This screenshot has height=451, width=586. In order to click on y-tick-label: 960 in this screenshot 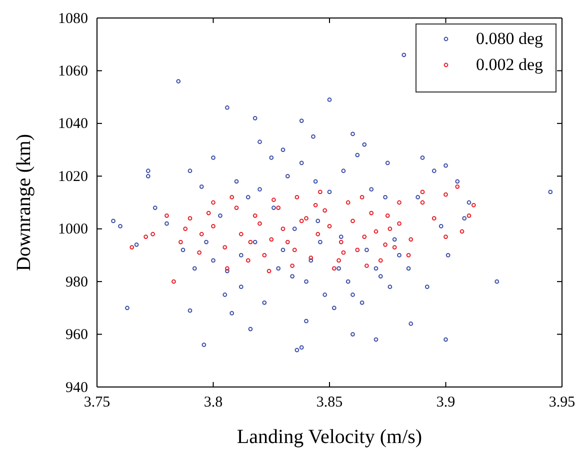, I will do `click(77, 335)`.